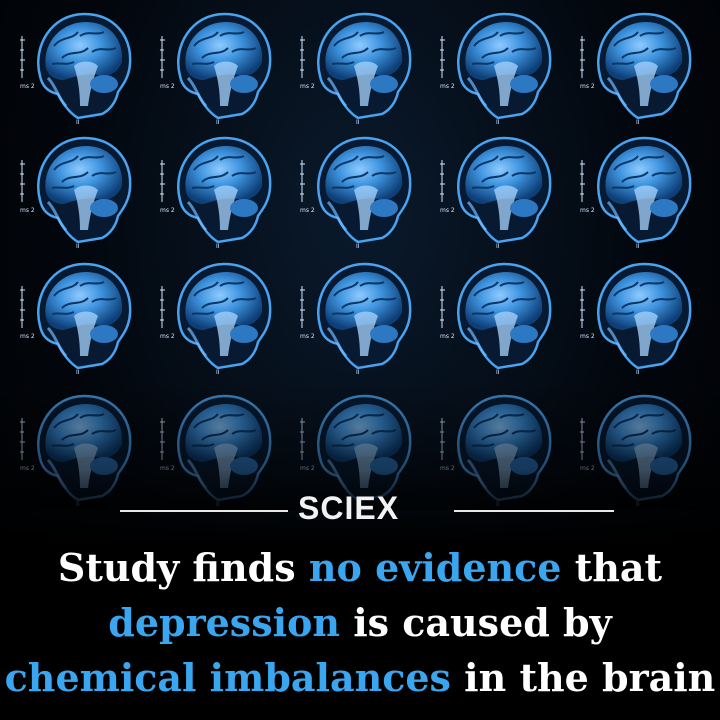 Image resolution: width=720 pixels, height=720 pixels. Describe the element at coordinates (227, 677) in the screenshot. I see `headline-highlight: chemical imbalances` at that location.